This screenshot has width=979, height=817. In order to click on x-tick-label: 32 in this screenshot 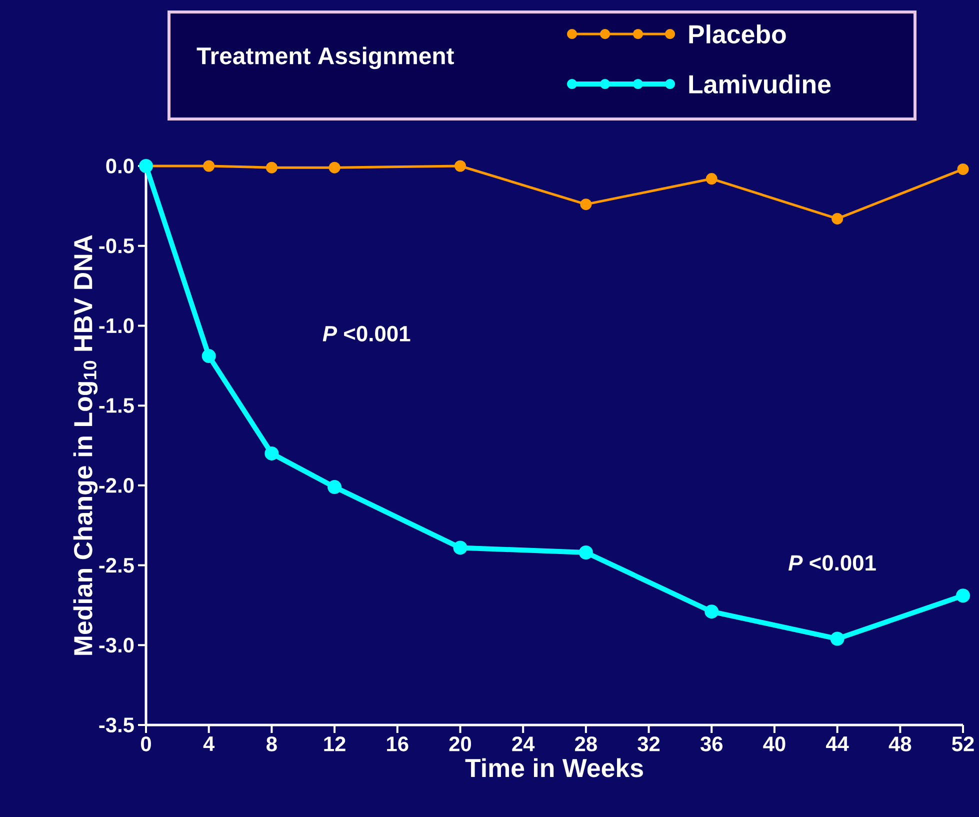, I will do `click(649, 744)`.